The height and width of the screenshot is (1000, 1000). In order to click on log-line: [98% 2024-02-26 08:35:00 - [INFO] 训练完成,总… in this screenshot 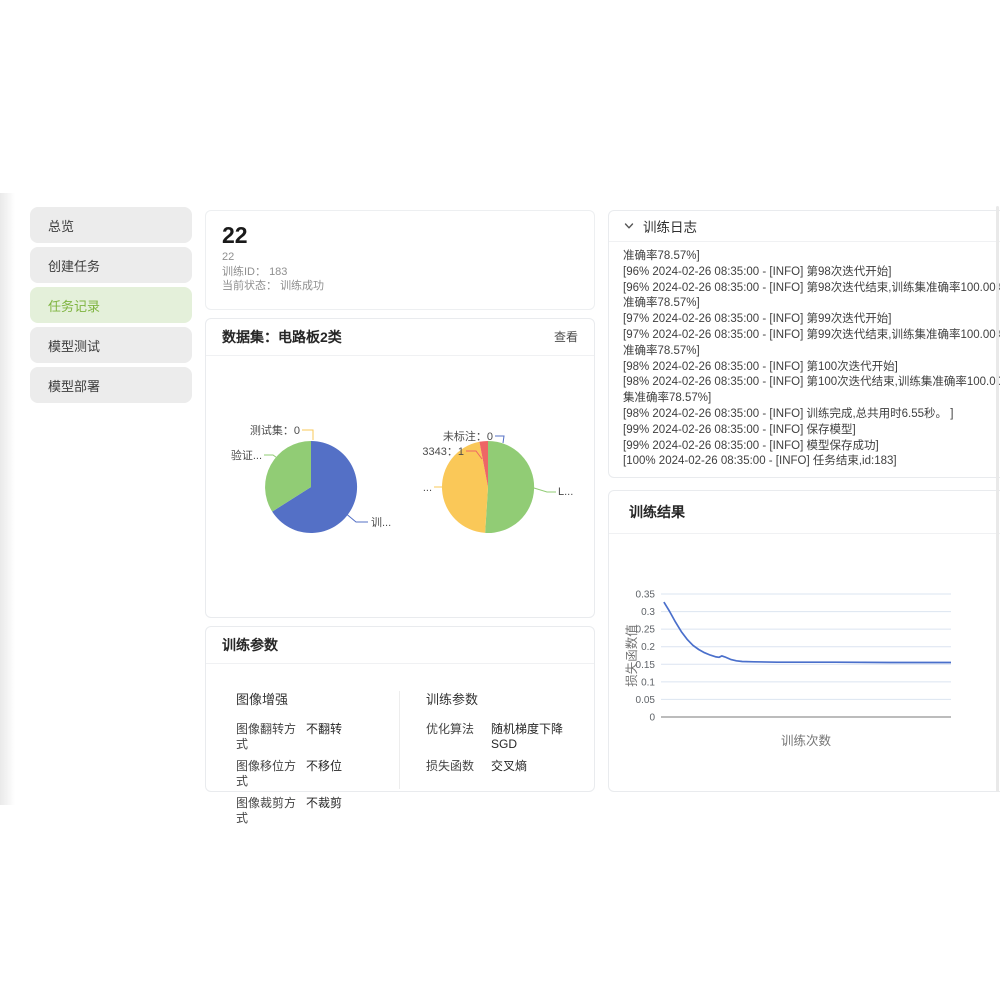, I will do `click(788, 413)`.